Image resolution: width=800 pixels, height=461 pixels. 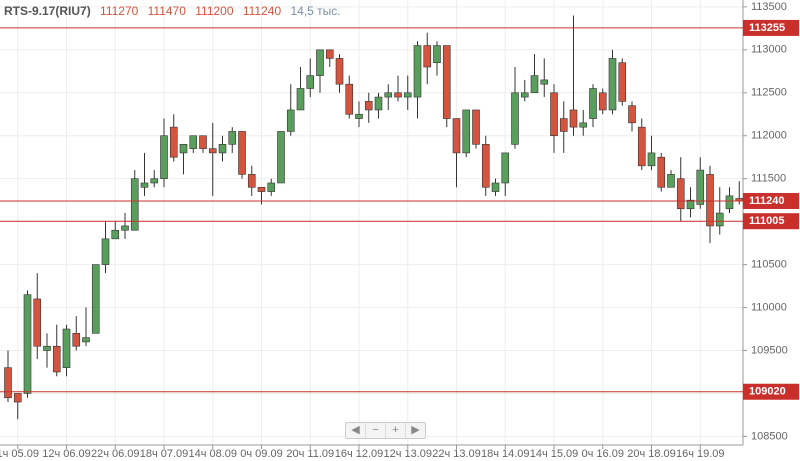 What do you see at coordinates (119, 11) in the screenshot?
I see `open: 111270` at bounding box center [119, 11].